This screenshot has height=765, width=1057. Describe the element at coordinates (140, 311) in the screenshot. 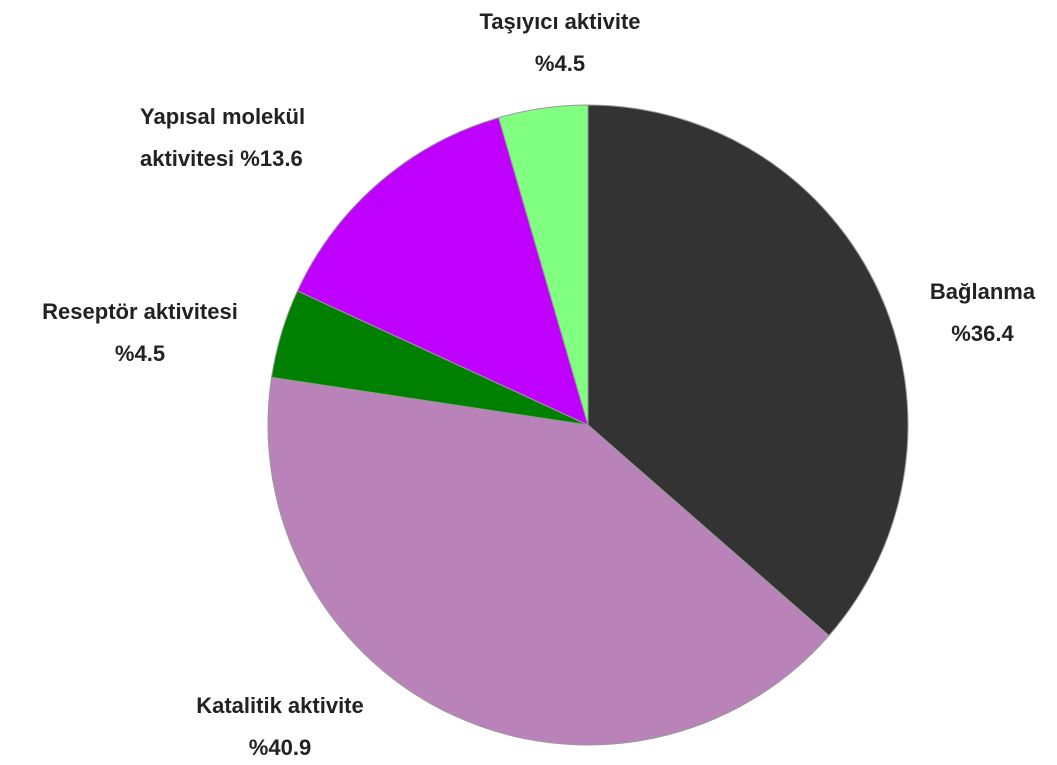

I see `category-label: Reseptör aktivitesi` at that location.